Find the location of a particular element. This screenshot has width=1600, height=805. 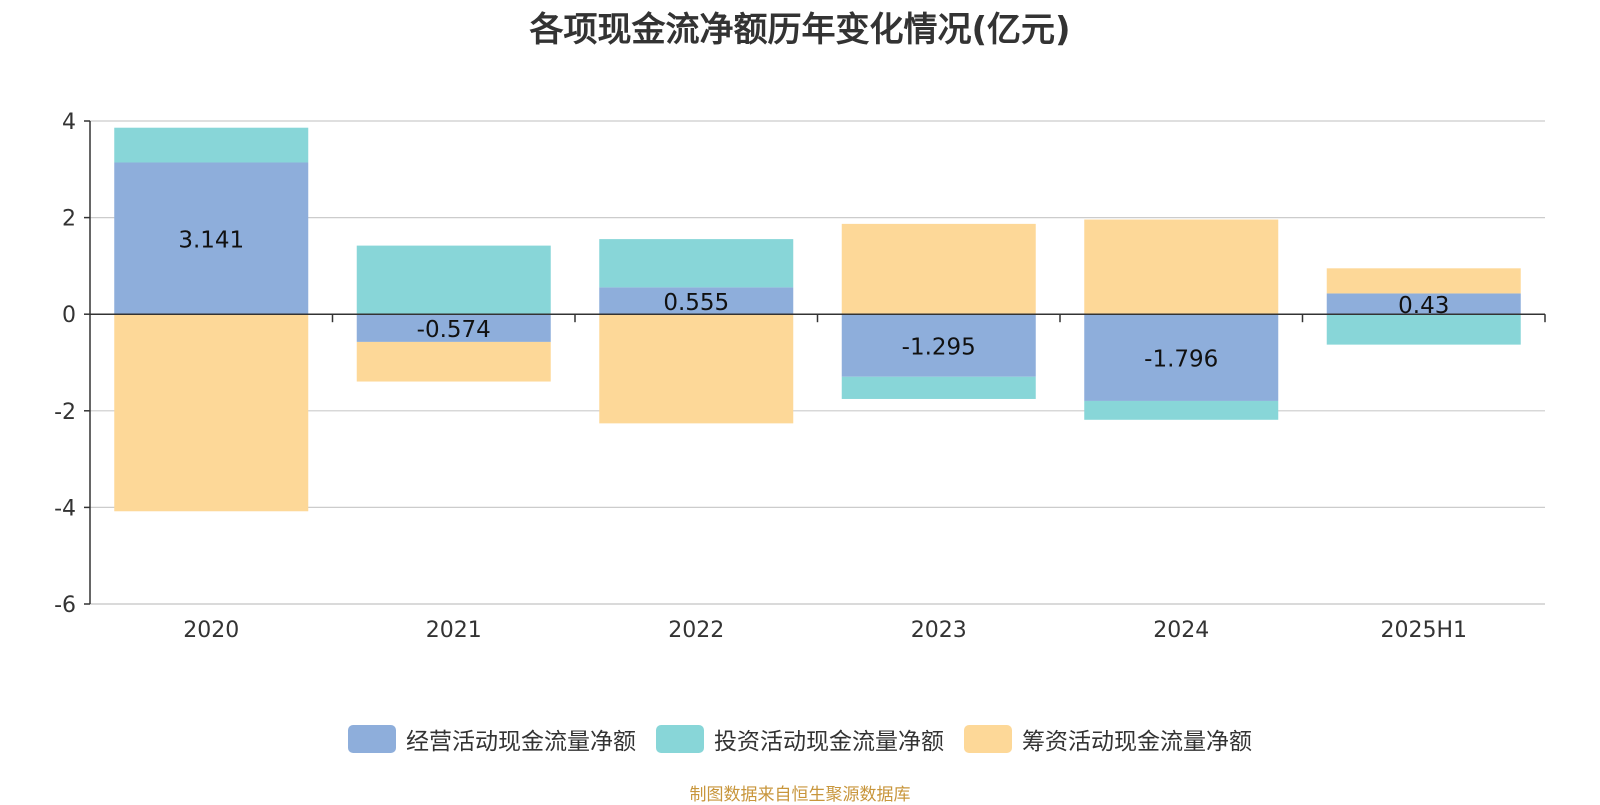

bar-investing-2020 is located at coordinates (211, 145).